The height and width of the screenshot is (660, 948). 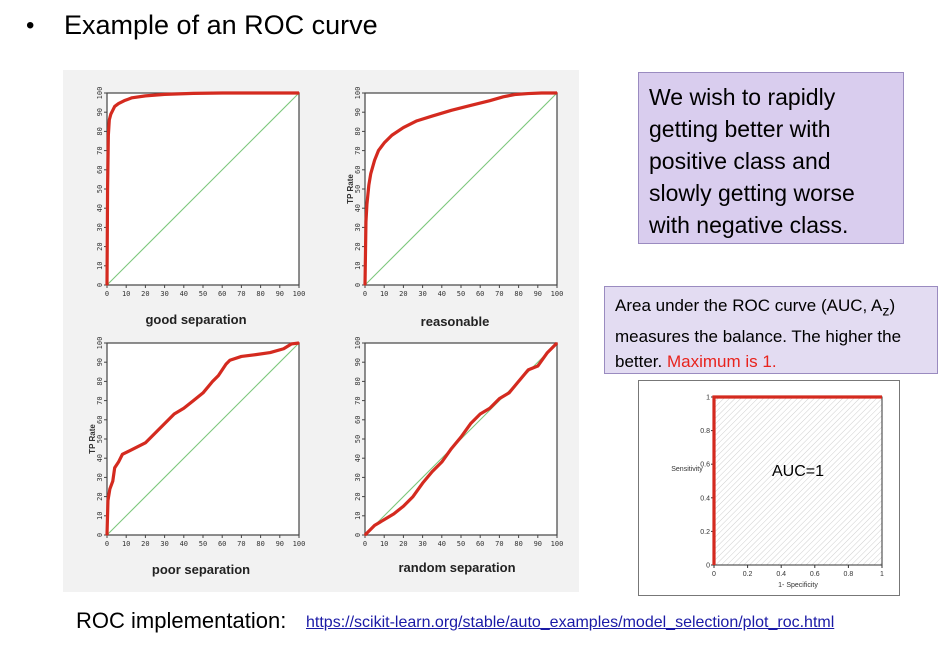 What do you see at coordinates (221, 25) in the screenshot?
I see `slide-heading: Example of an ROC curve` at bounding box center [221, 25].